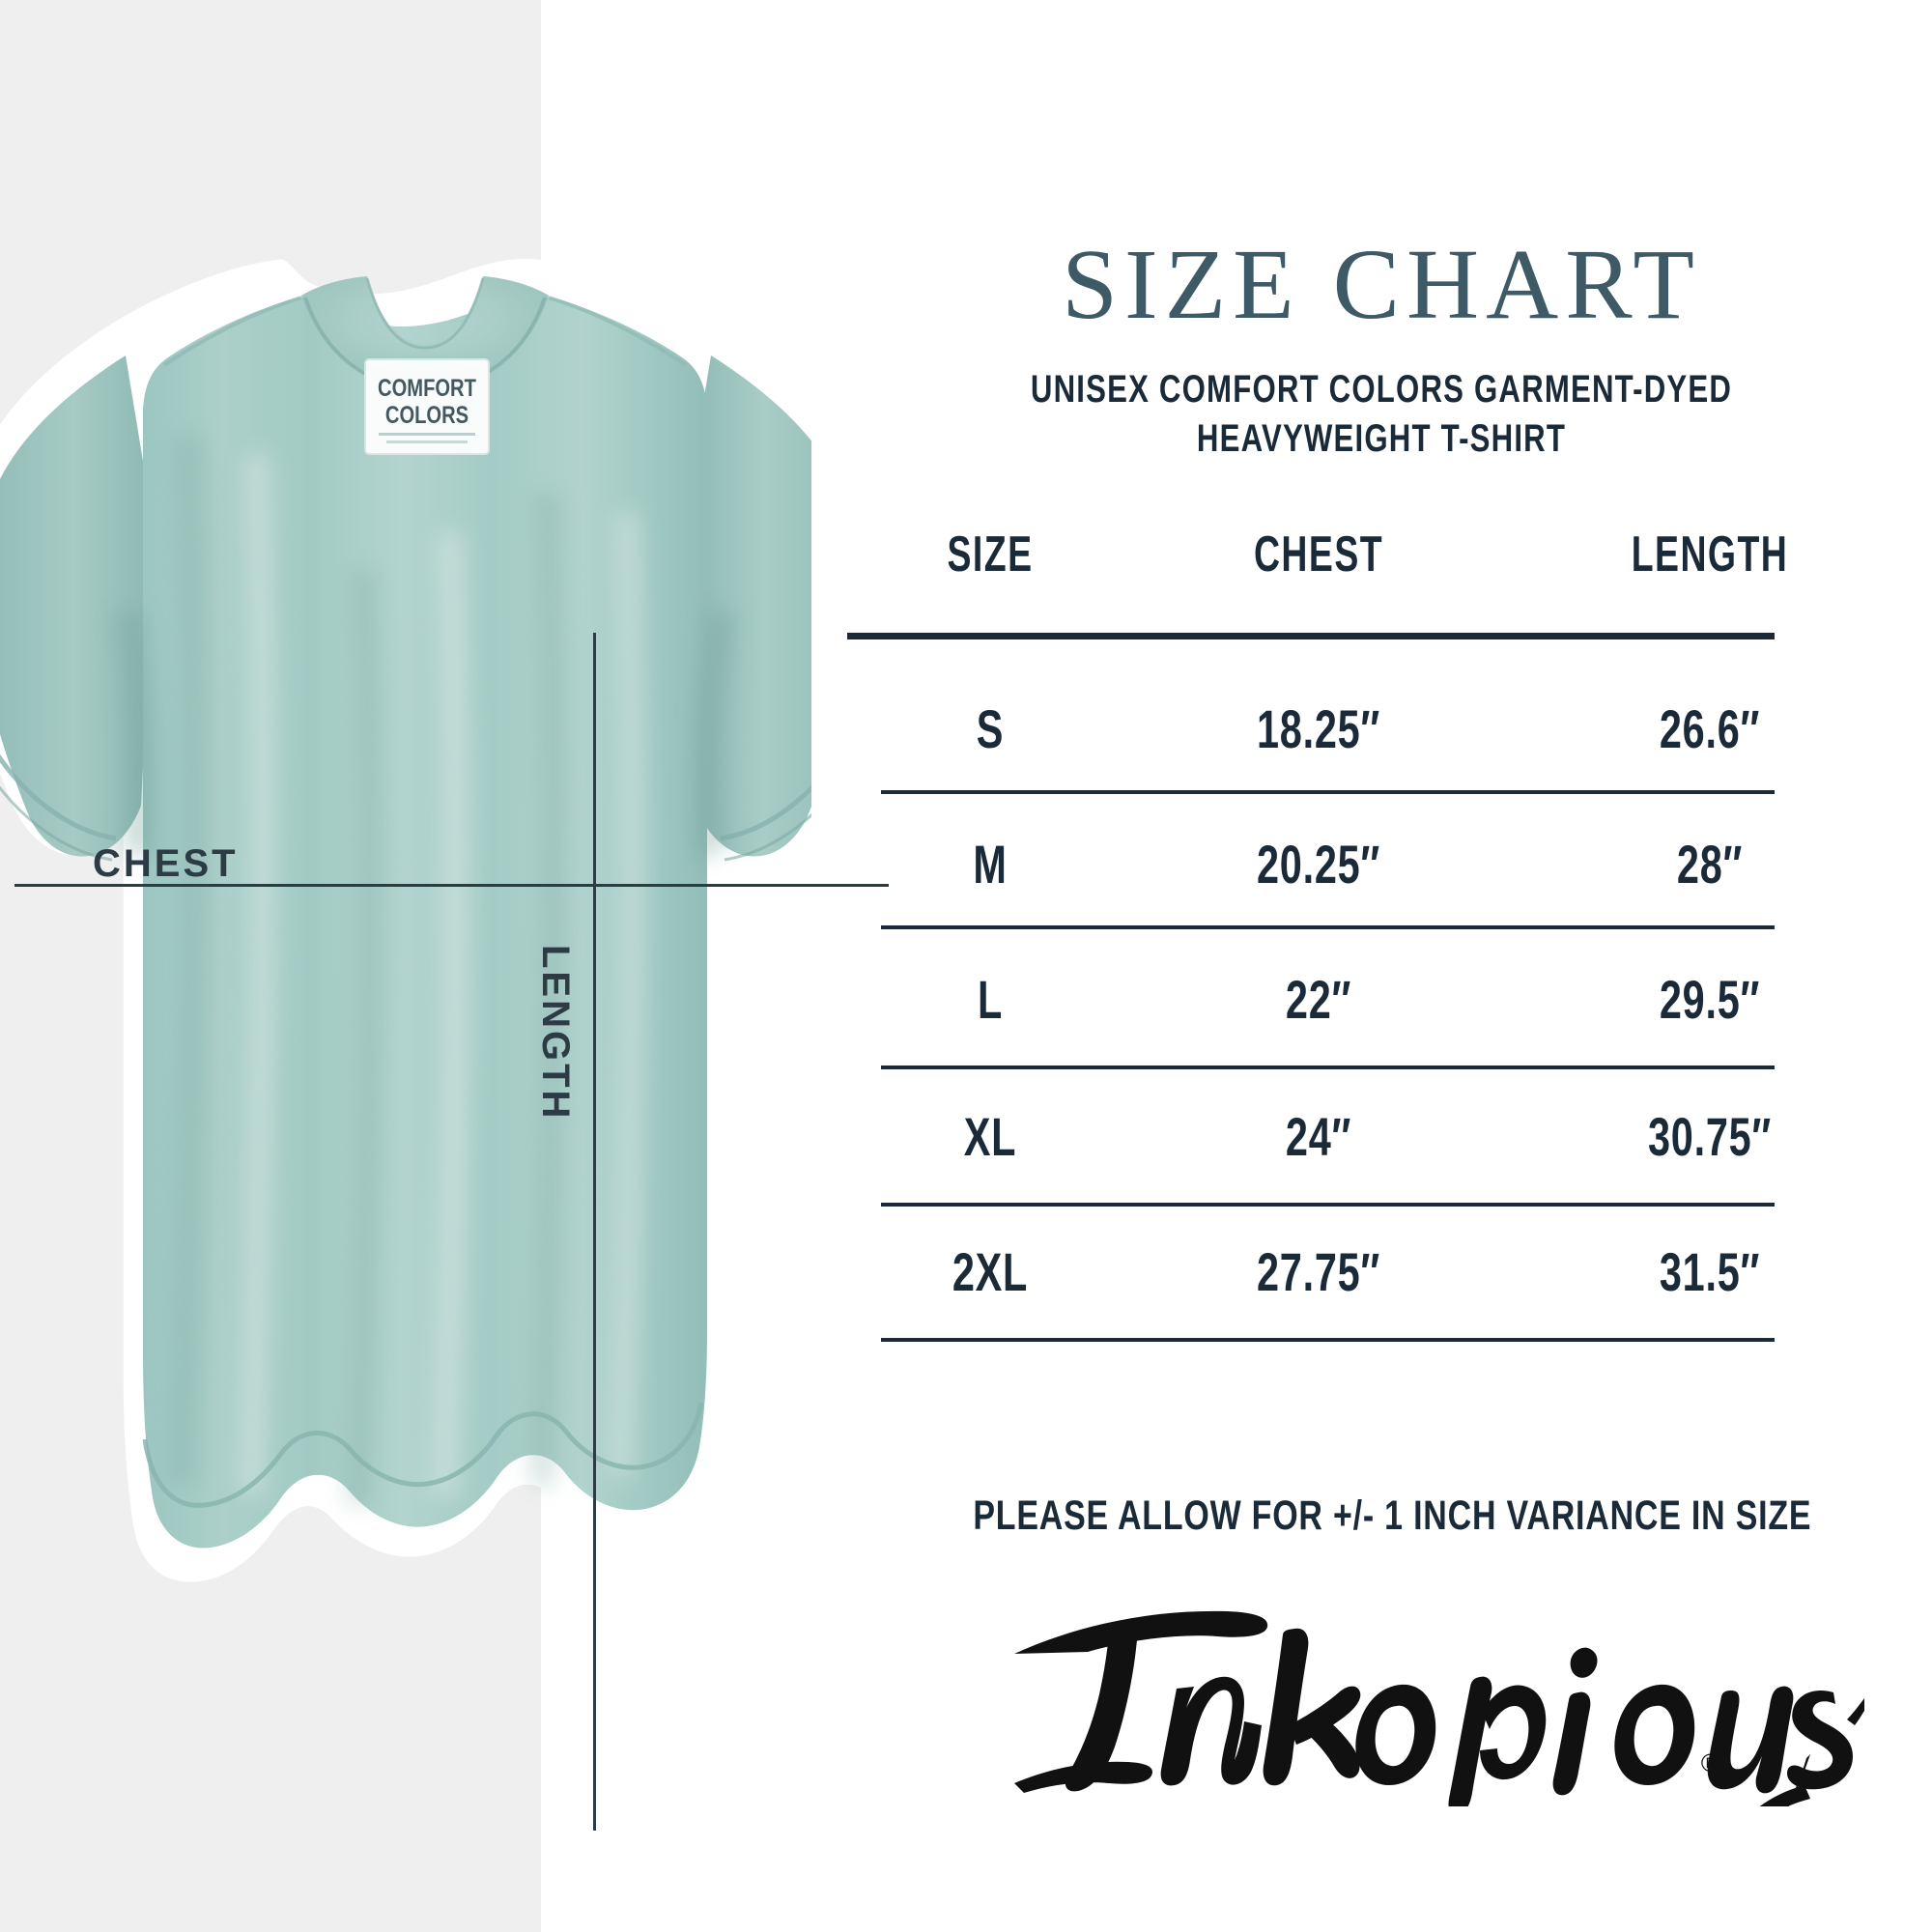 The width and height of the screenshot is (1932, 1932). I want to click on chest-measurement-label: CHEST, so click(166, 863).